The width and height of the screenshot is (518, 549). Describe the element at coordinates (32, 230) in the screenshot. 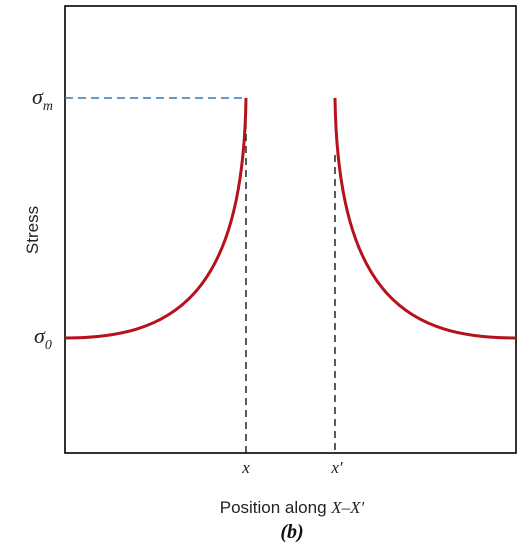

I see `y-axis-label: Stress` at that location.